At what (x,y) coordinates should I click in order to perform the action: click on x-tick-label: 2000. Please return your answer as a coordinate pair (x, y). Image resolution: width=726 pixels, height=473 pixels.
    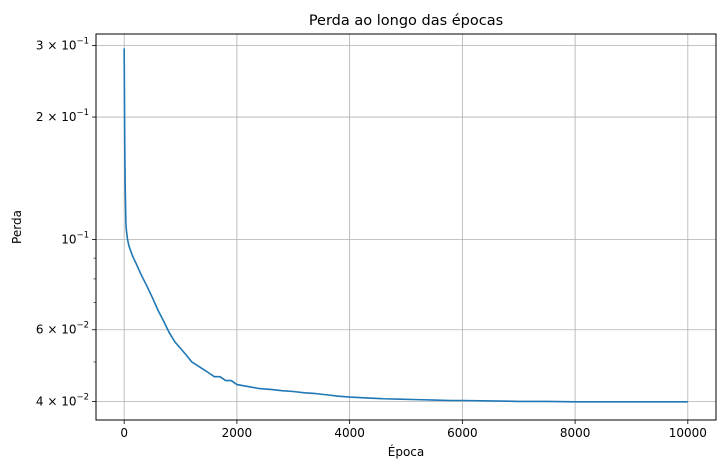
    Looking at the image, I should click on (237, 433).